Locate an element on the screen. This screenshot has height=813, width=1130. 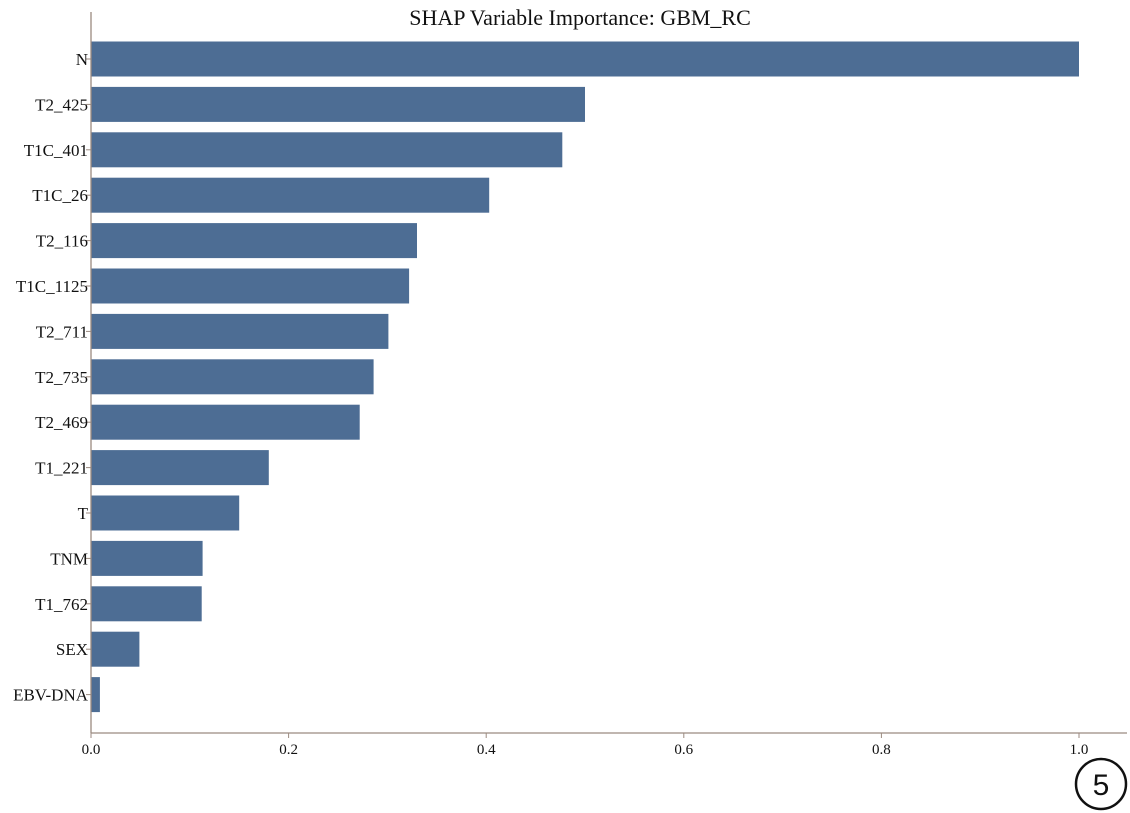
y-tick-label: T1C_26 is located at coordinates (60, 195).